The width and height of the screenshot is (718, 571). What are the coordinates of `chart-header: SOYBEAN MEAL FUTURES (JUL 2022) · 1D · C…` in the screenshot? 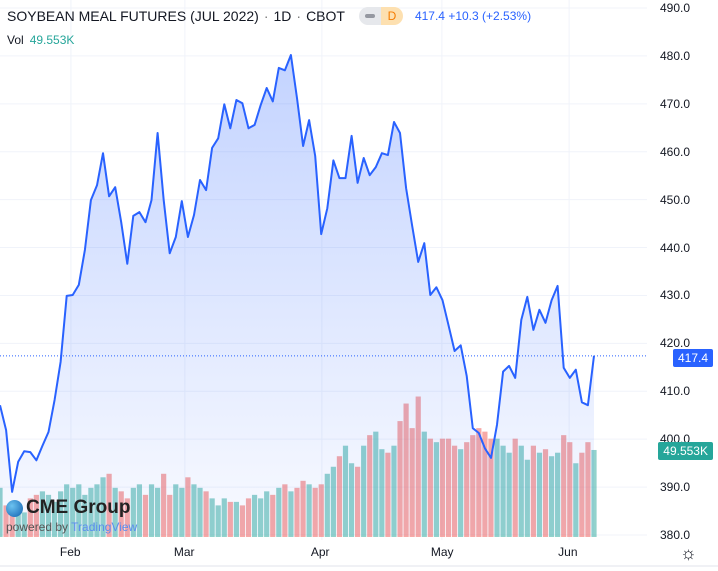 It's located at (269, 16).